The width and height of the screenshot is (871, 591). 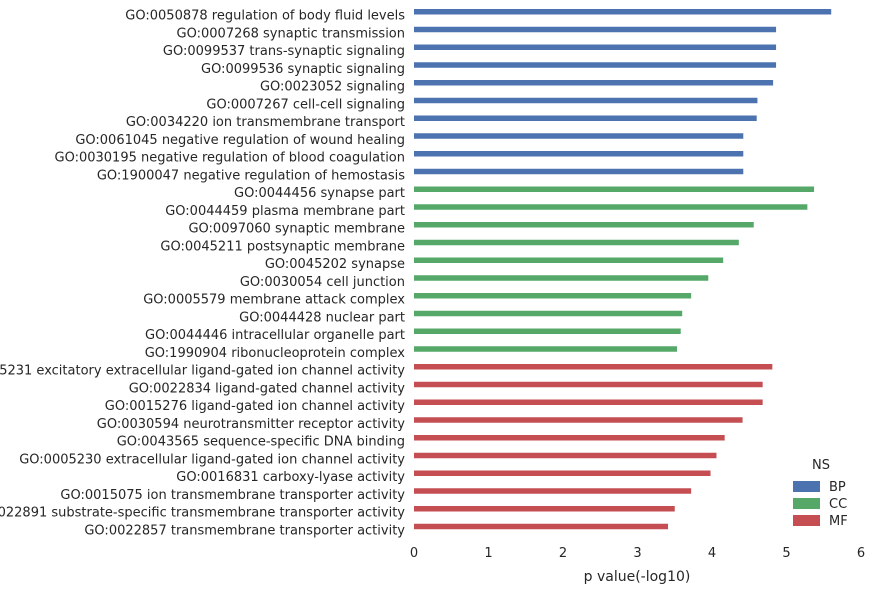 What do you see at coordinates (274, 300) in the screenshot?
I see `category-label: GO:0005579 membrane attack complex` at bounding box center [274, 300].